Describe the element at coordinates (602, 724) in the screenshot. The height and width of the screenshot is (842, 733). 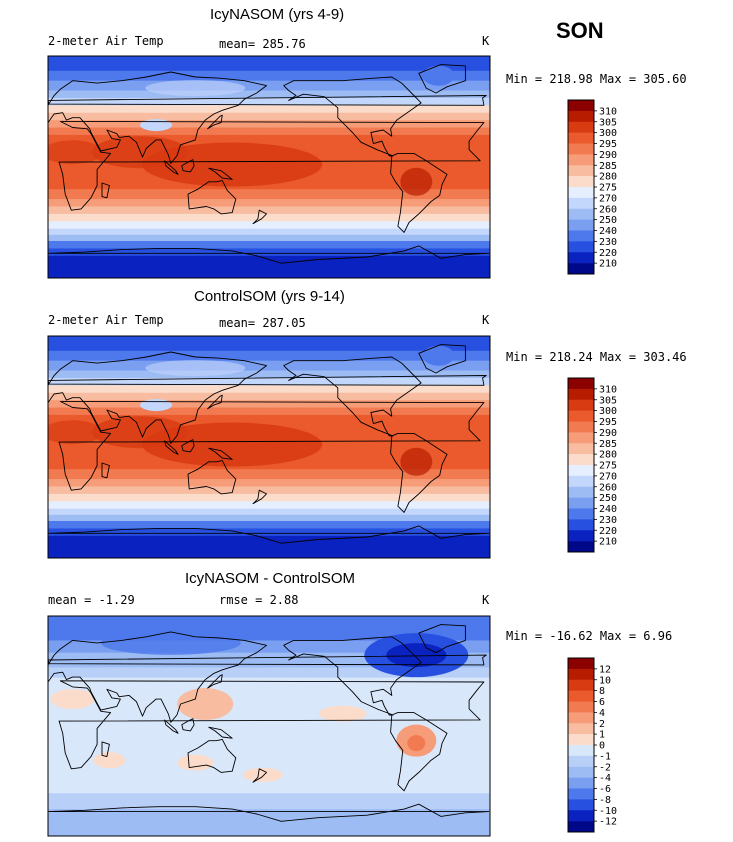
I see `colorbar-tick-label: 2` at that location.